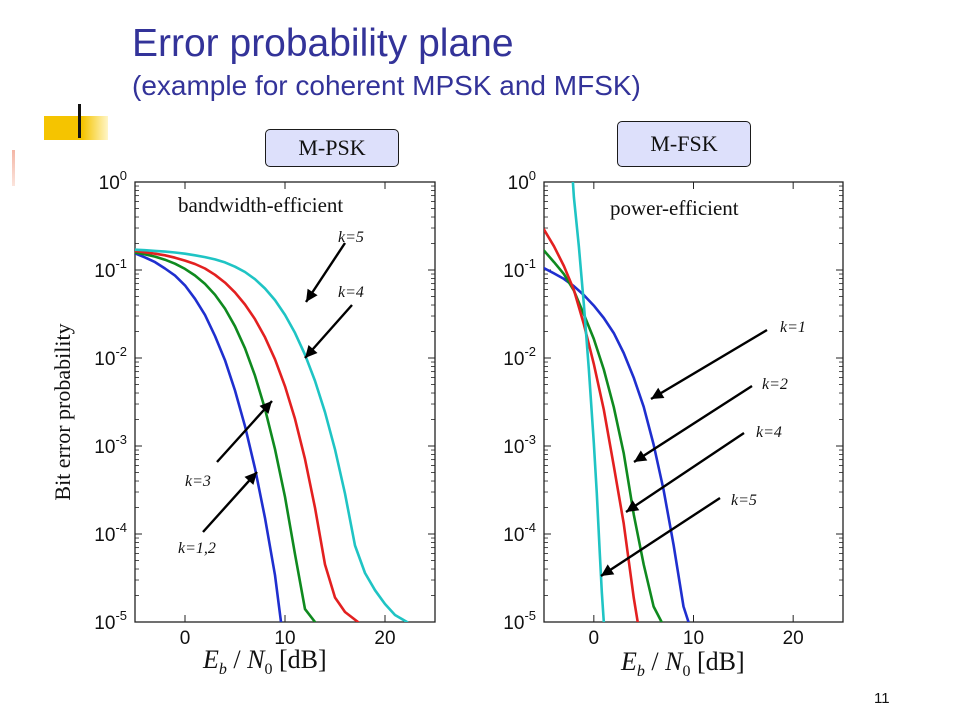  I want to click on chart-right-title: power-efficient, so click(674, 208).